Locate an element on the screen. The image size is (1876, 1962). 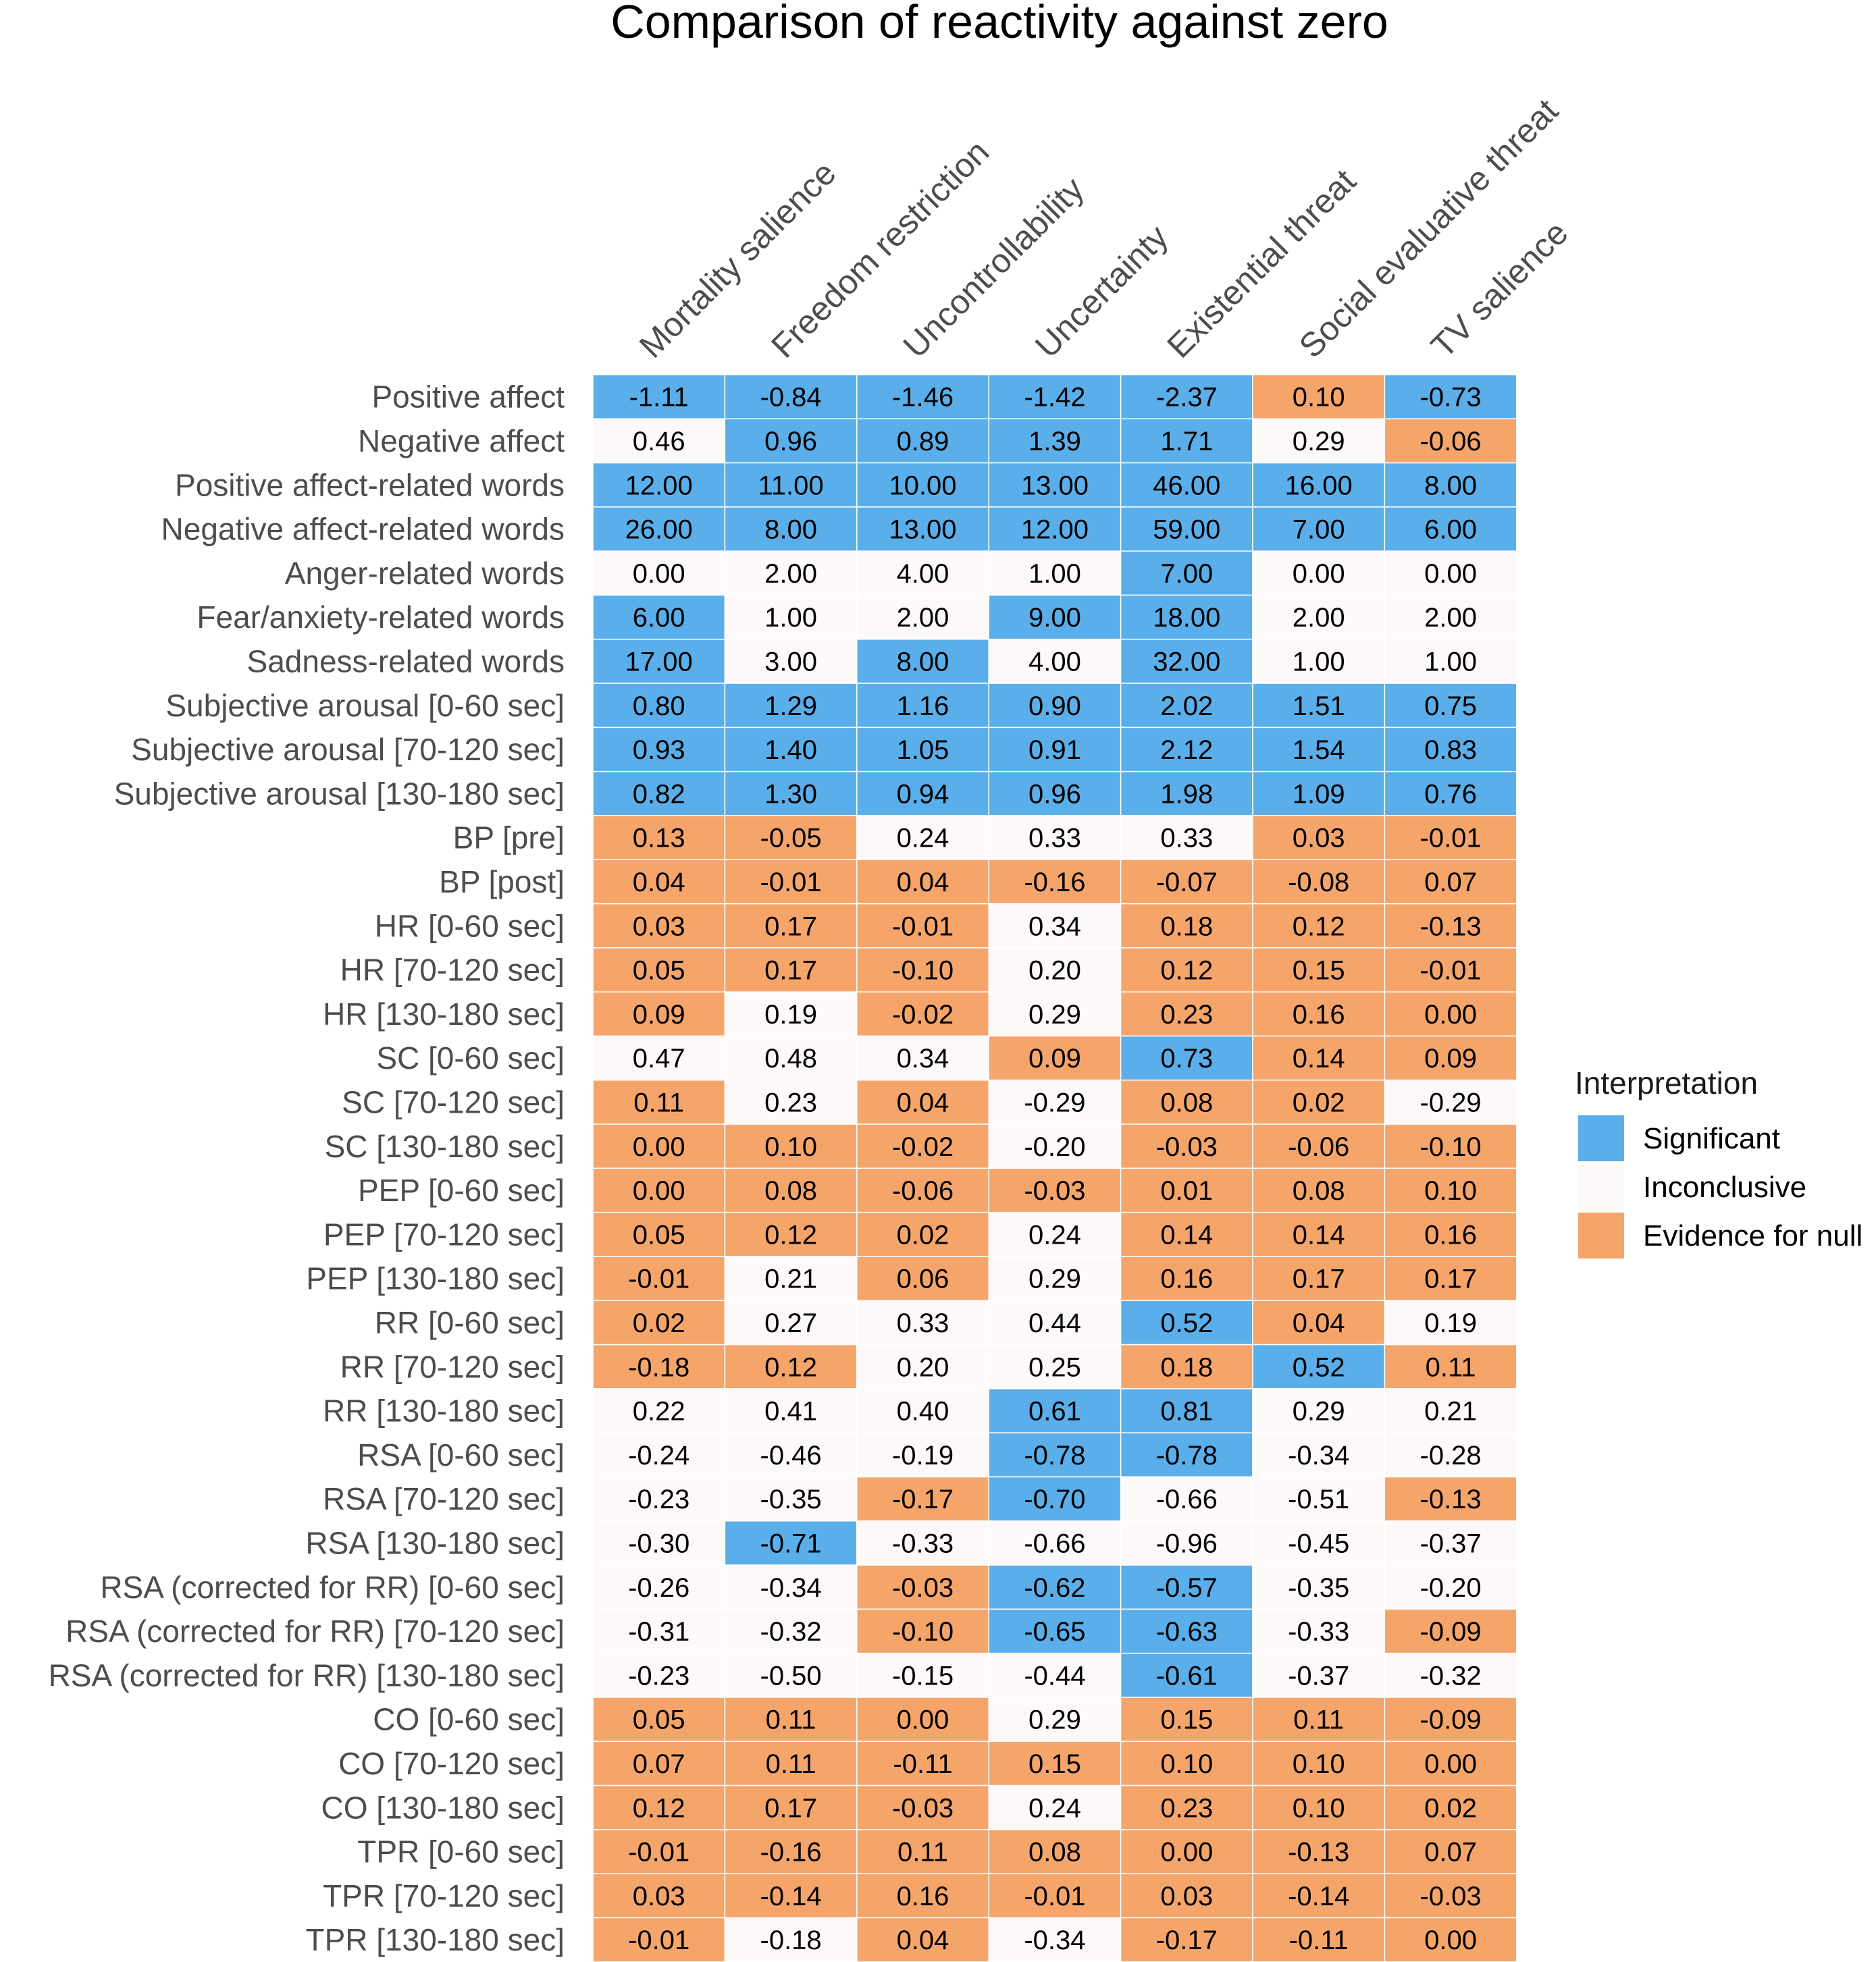
cell-value-label: -0.45 is located at coordinates (1318, 1544).